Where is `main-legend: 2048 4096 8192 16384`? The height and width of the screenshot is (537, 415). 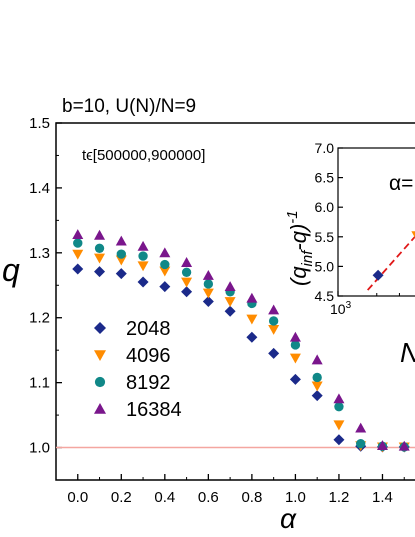
main-legend: 2048 4096 8192 16384 is located at coordinates (138, 369).